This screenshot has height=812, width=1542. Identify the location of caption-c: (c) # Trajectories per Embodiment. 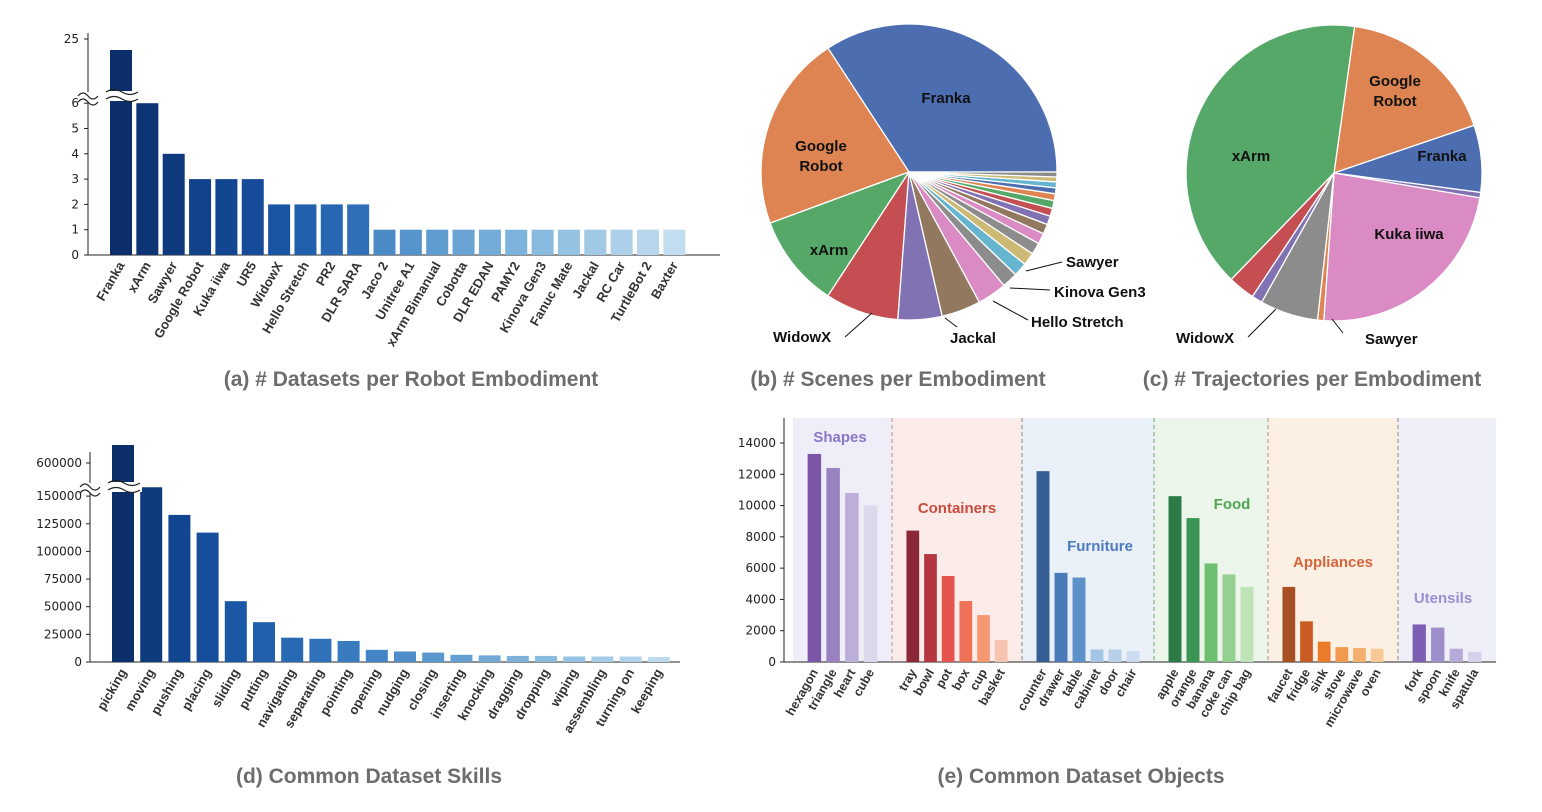
(1312, 379).